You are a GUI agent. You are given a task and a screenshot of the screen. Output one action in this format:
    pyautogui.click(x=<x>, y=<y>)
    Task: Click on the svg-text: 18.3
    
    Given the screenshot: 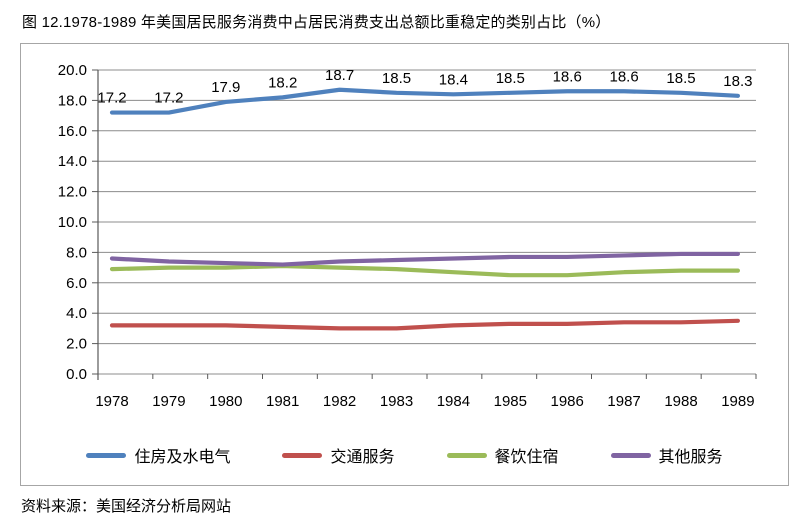 What is the action you would take?
    pyautogui.click(x=737, y=81)
    